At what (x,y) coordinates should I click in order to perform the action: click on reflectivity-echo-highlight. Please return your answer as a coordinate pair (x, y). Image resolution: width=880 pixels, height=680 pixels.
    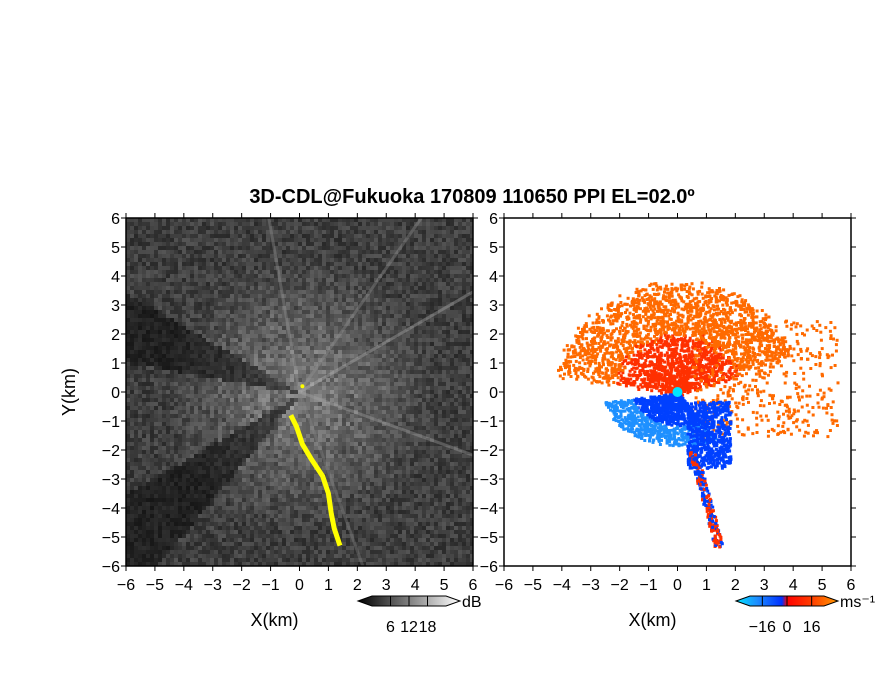
    Looking at the image, I should click on (315, 465).